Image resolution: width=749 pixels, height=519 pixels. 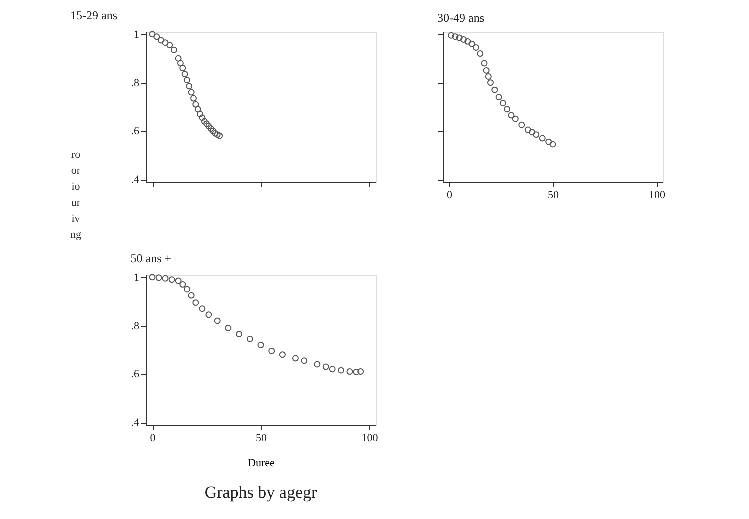 I want to click on chart-title: 15-29 ans, so click(x=94, y=15).